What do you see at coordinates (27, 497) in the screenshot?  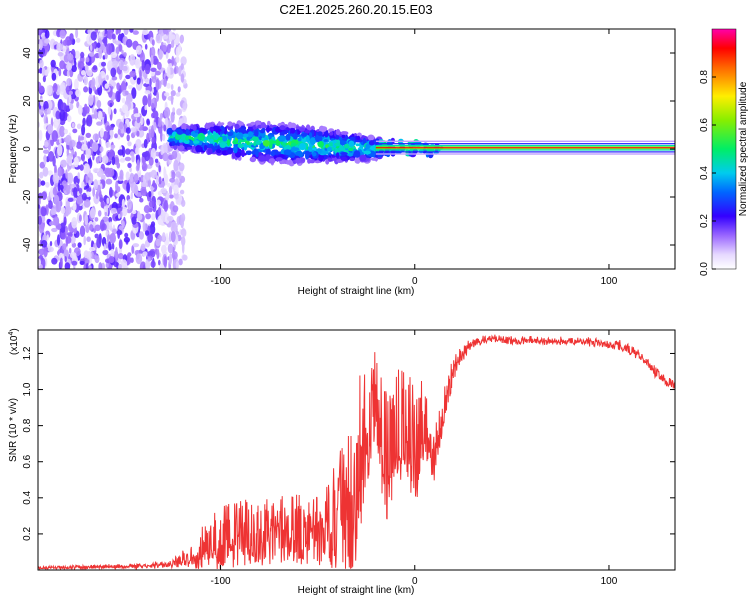 I see `snr-y-tick-label: 0.4` at bounding box center [27, 497].